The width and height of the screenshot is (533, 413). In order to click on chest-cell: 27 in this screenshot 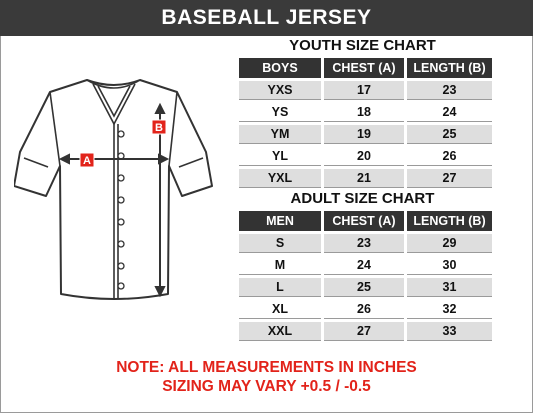, I will do `click(364, 331)`.